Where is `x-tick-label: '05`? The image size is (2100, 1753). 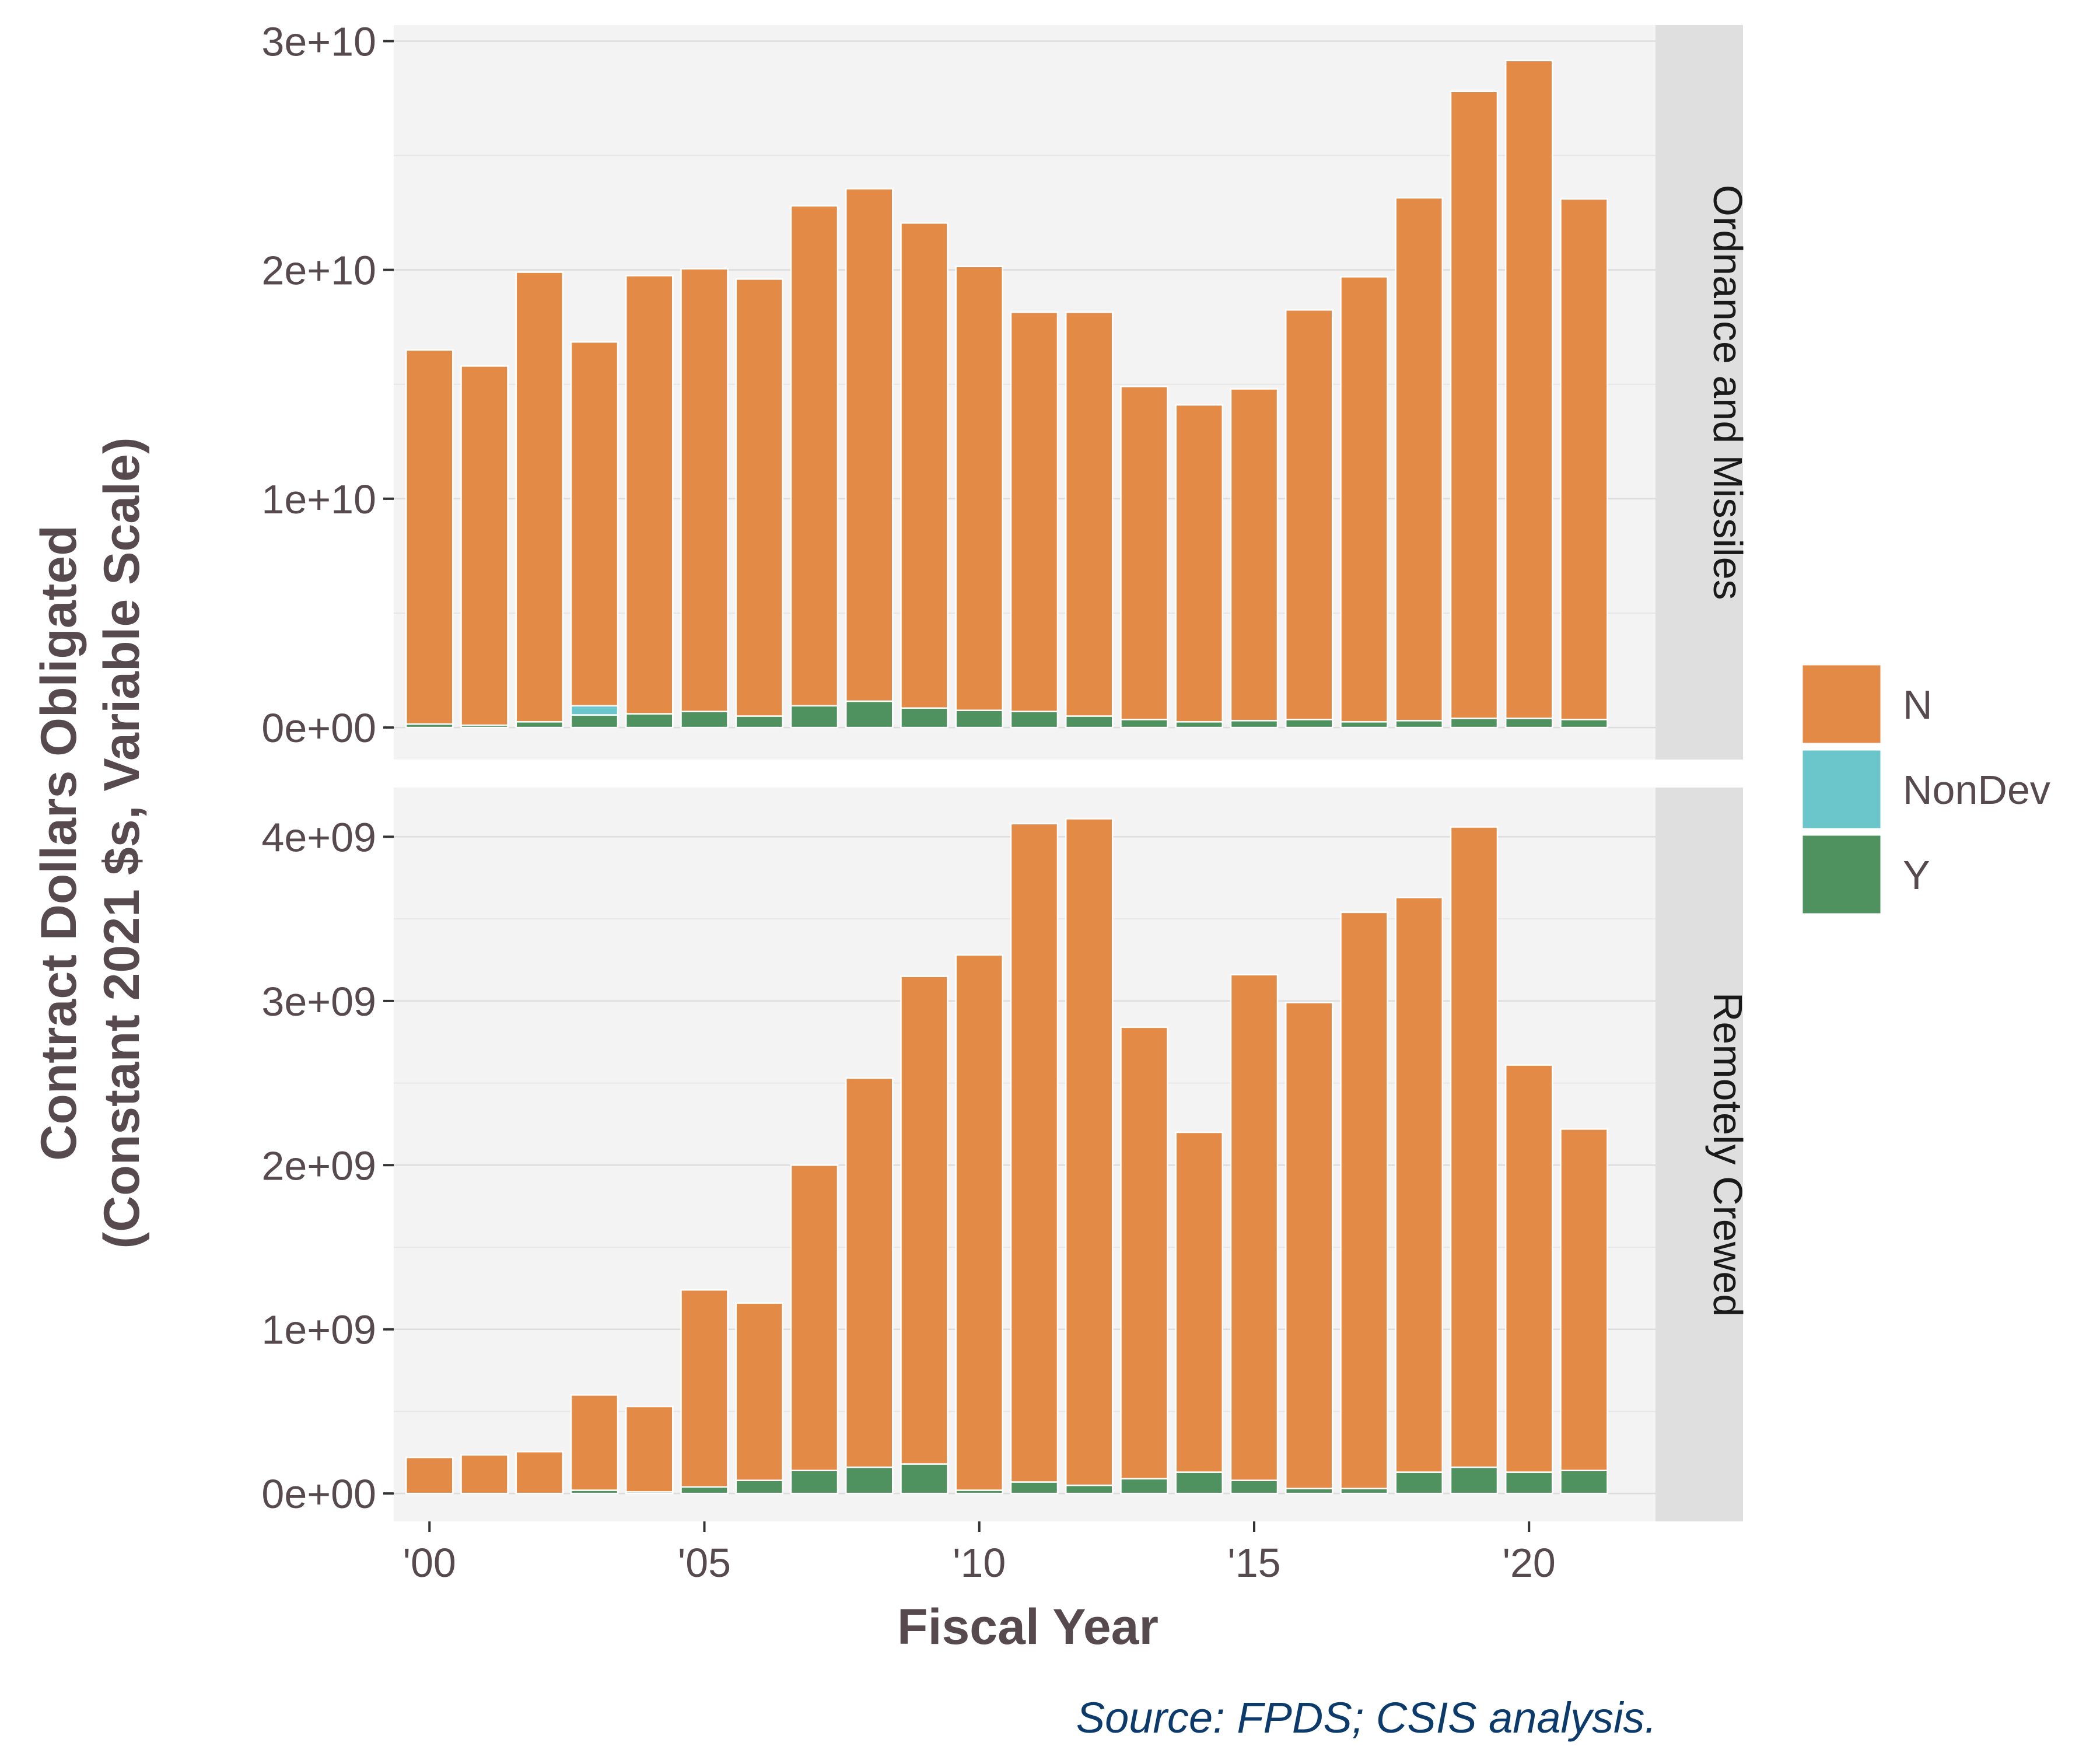 x-tick-label: '05 is located at coordinates (704, 1563).